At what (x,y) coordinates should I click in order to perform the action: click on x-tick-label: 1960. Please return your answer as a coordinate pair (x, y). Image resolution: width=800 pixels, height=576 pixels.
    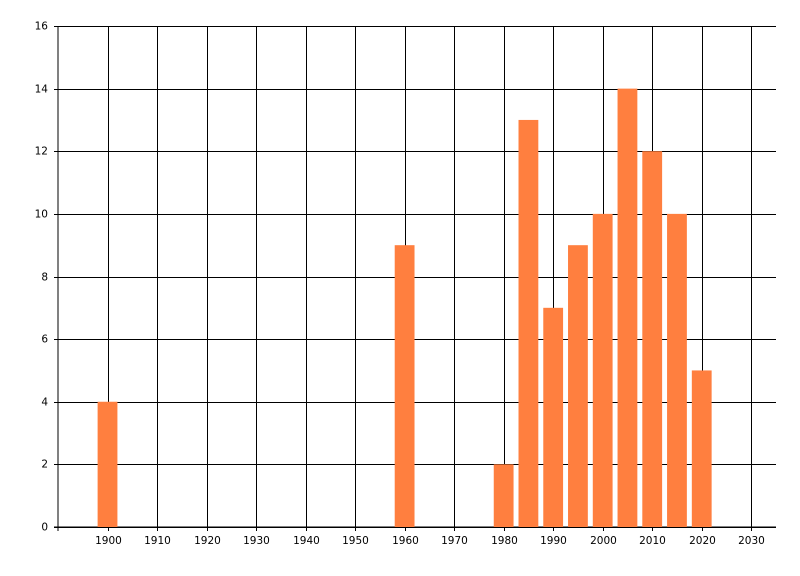
    Looking at the image, I should click on (405, 541).